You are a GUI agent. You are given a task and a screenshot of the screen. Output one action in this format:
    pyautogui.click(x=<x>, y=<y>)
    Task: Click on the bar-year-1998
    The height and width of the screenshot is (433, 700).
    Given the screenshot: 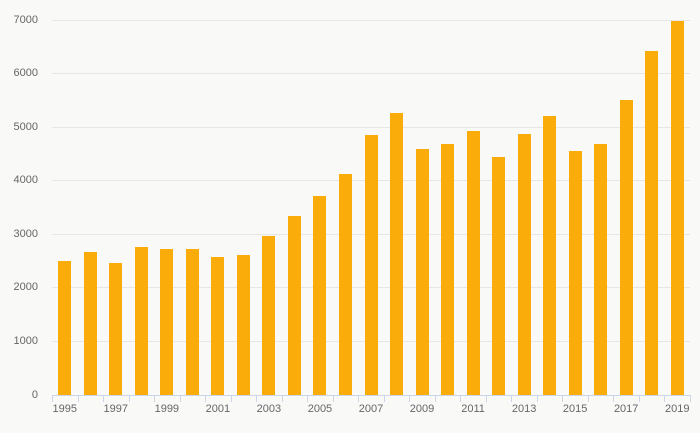 What is the action you would take?
    pyautogui.click(x=141, y=321)
    